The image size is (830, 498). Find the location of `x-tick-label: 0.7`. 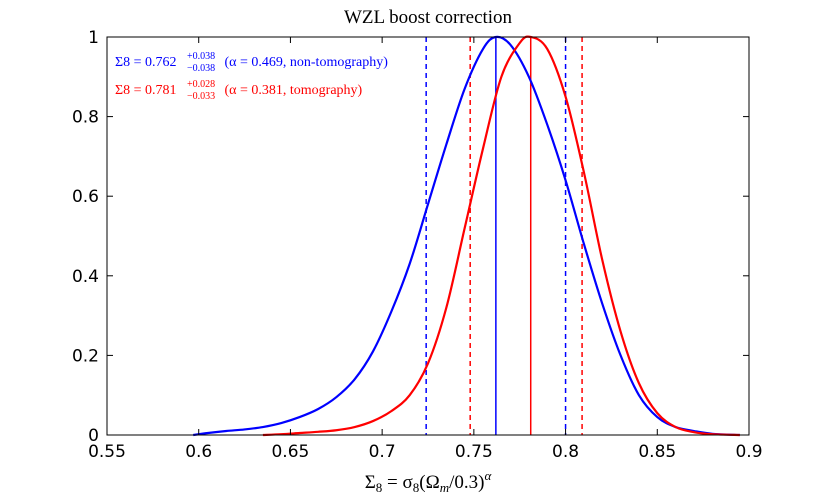

x-tick-label: 0.7 is located at coordinates (382, 452).